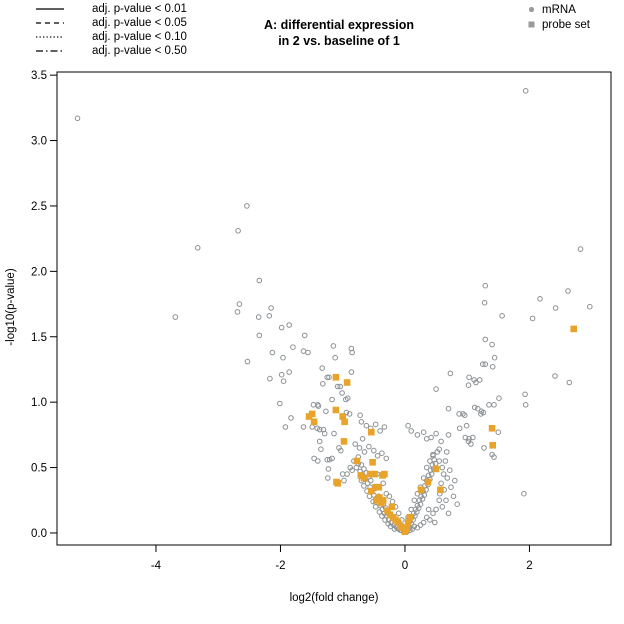 This screenshot has height=624, width=624. What do you see at coordinates (110, 23) in the screenshot?
I see `legend-item-p005: adj. p-value < 0.05` at bounding box center [110, 23].